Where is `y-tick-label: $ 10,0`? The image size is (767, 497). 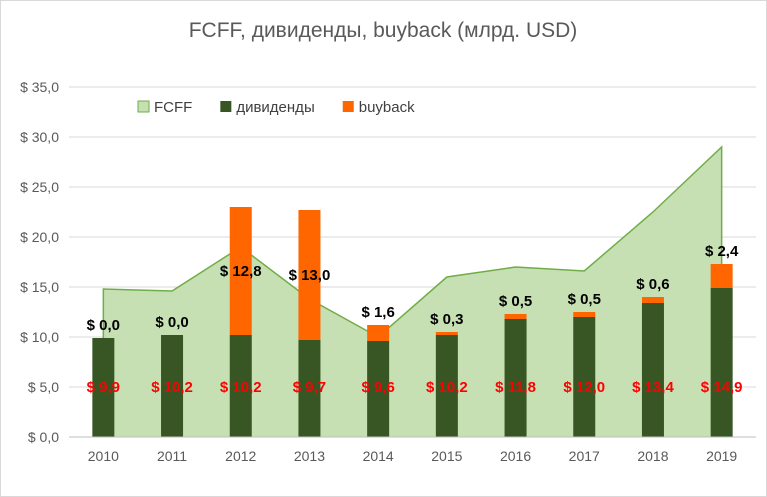
y-tick-label: $ 10,0 is located at coordinates (39, 337).